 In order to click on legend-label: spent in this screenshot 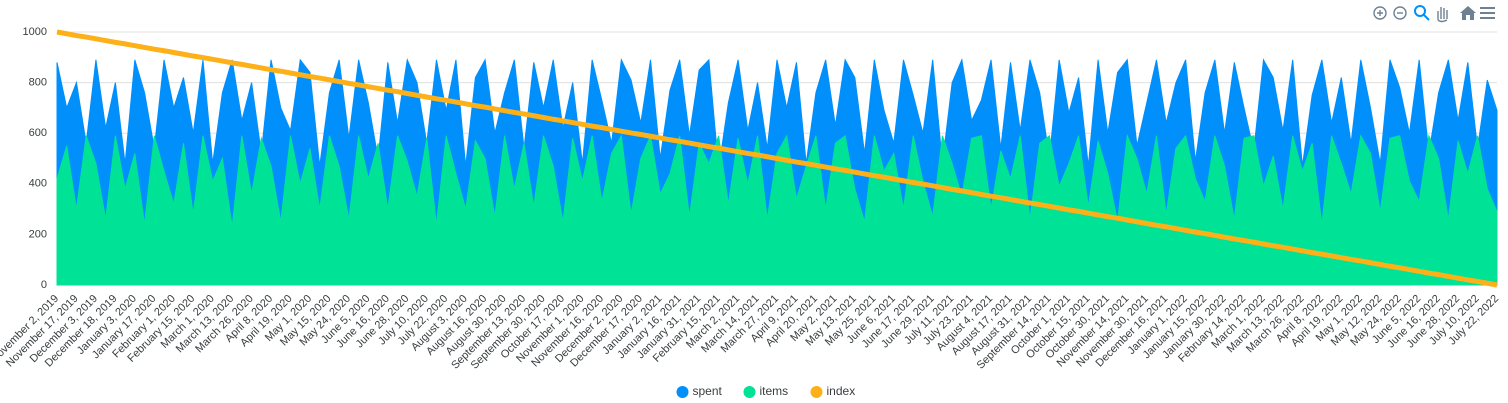, I will do `click(708, 391)`.